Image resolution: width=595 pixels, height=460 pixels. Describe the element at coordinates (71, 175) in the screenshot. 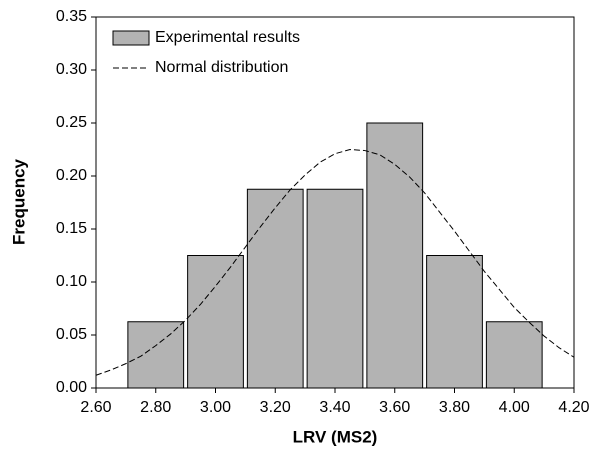

I see `y-tick-label: 0.20` at that location.